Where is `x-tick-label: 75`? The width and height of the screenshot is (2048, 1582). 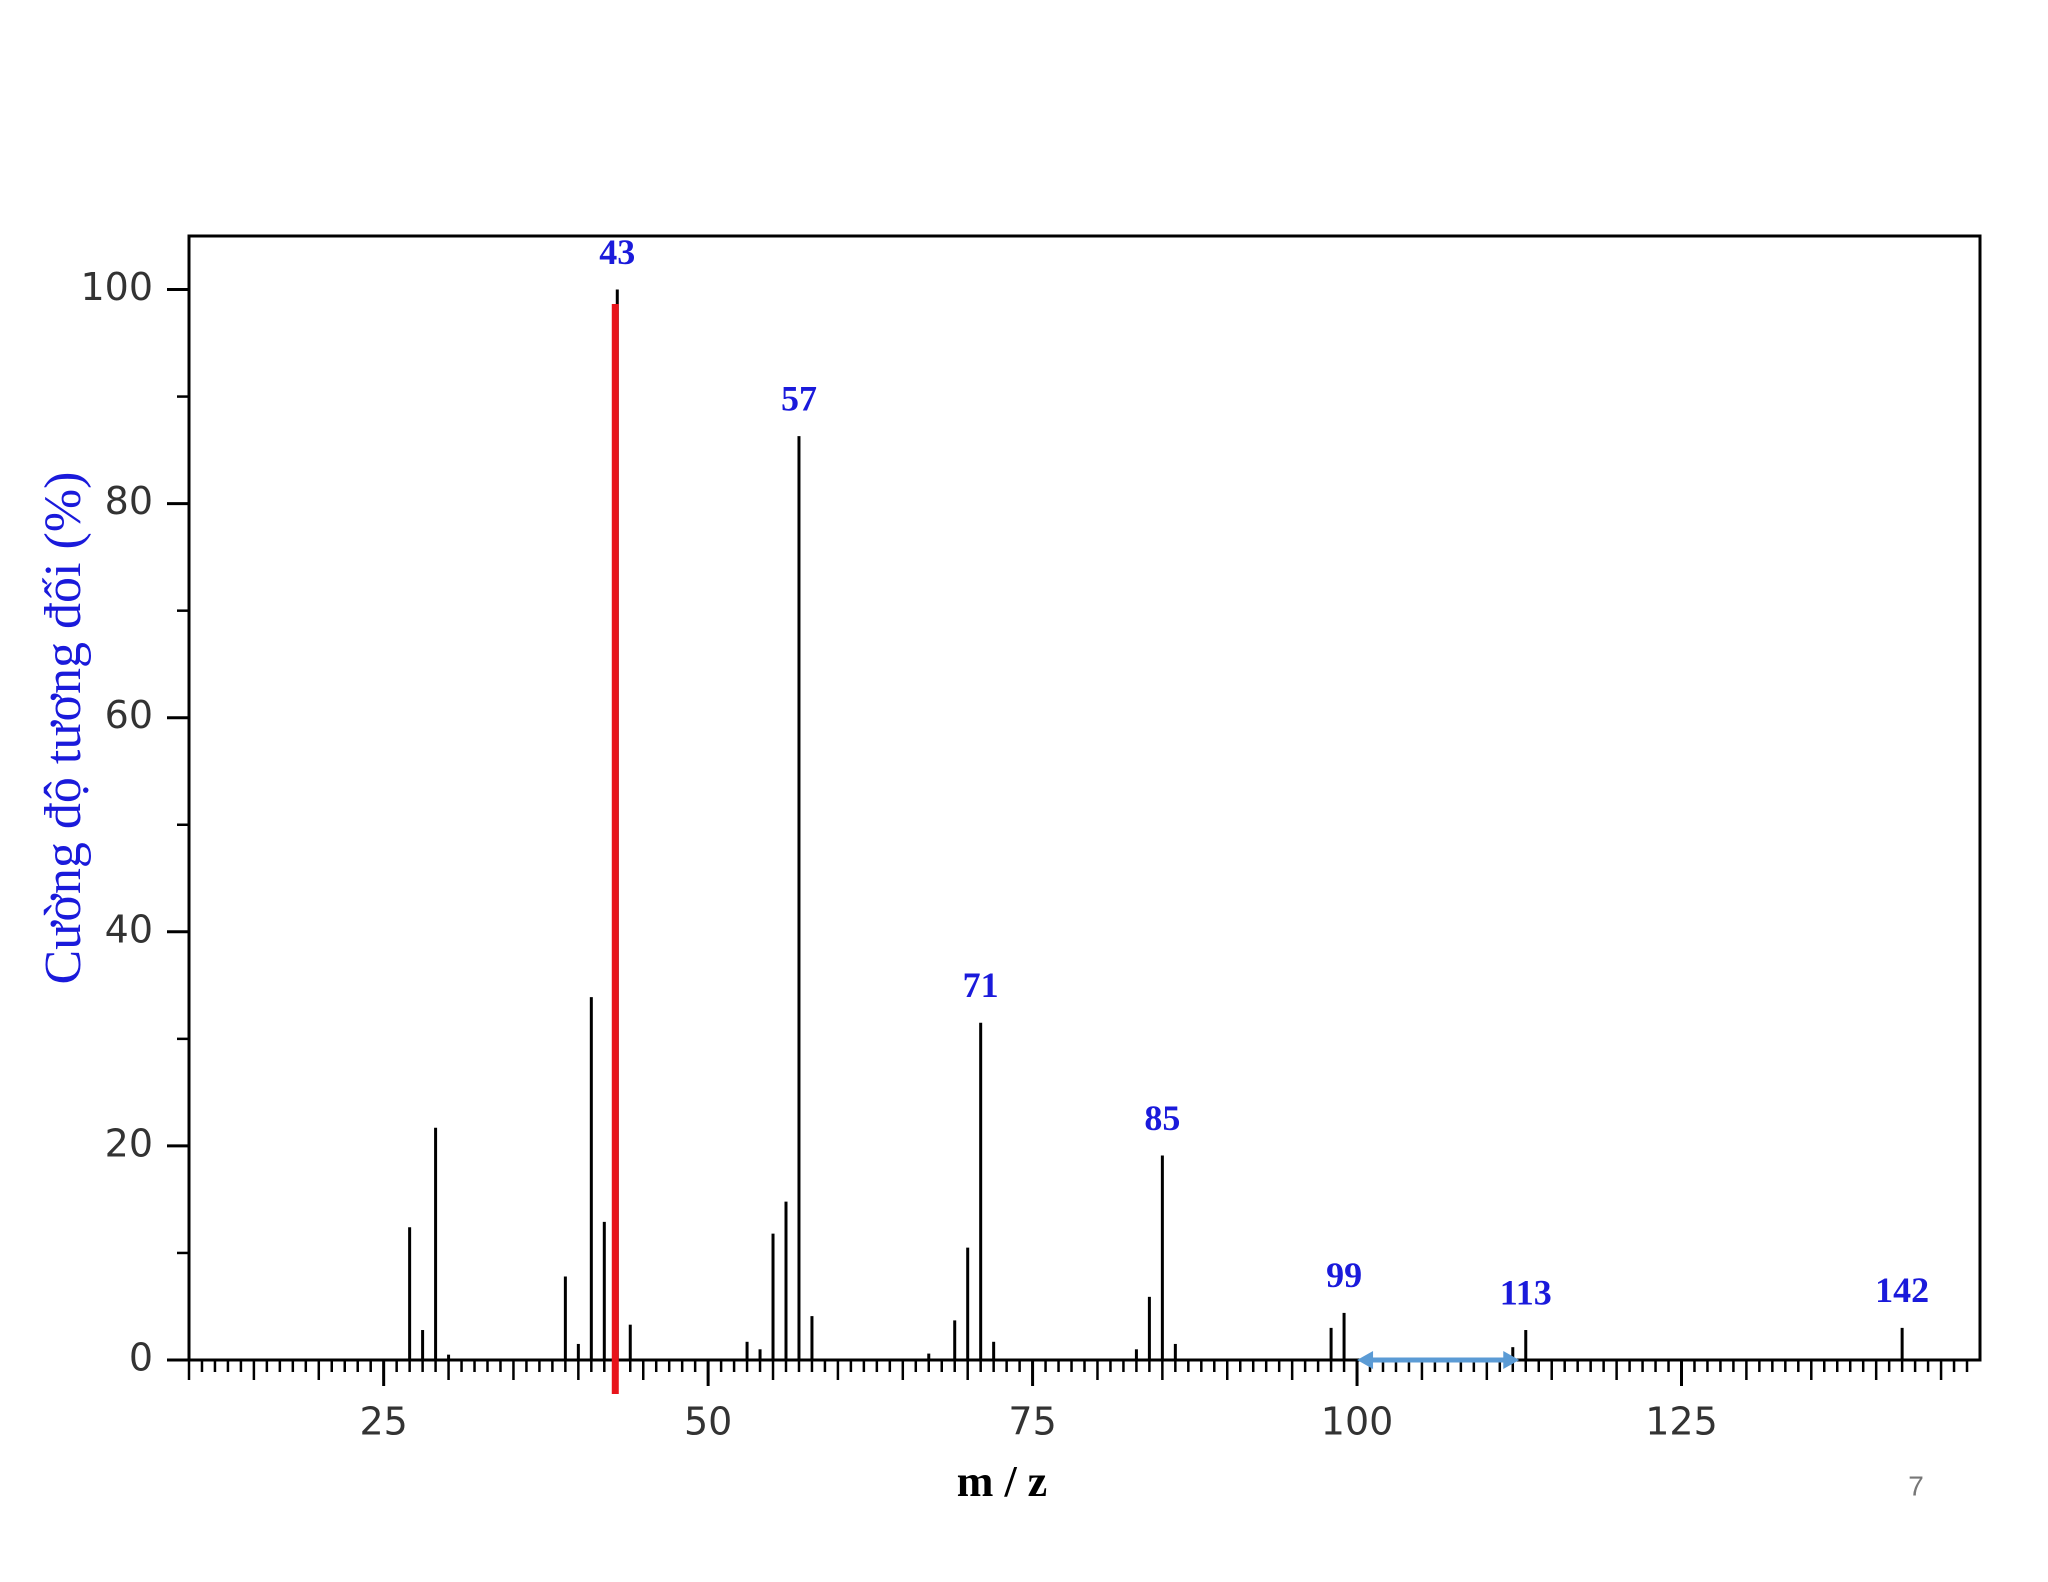 x-tick-label: 75 is located at coordinates (1032, 1422).